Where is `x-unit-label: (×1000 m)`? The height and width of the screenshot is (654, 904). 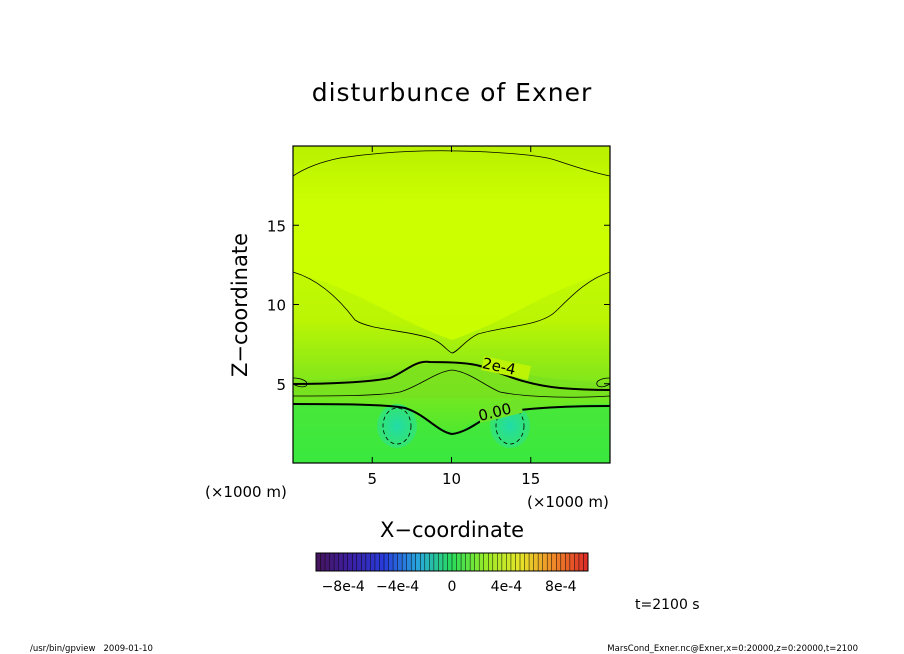
x-unit-label: (×1000 m) is located at coordinates (568, 502).